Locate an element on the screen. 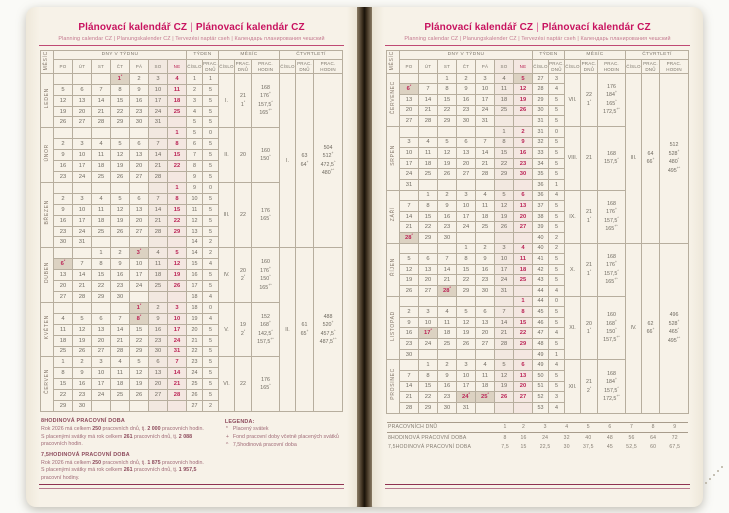  week-number-cell: 33 is located at coordinates (540, 153).